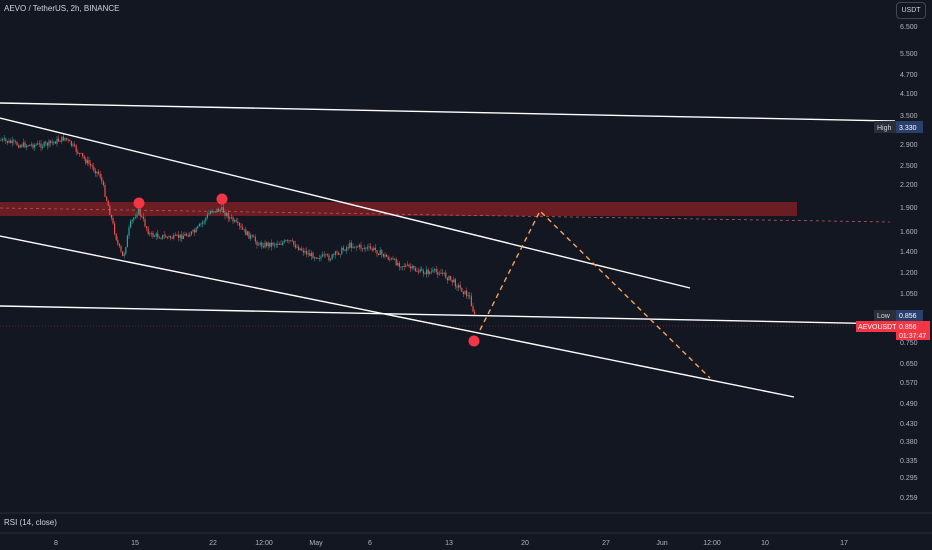  I want to click on price-axis-tick: 1.200, so click(909, 273).